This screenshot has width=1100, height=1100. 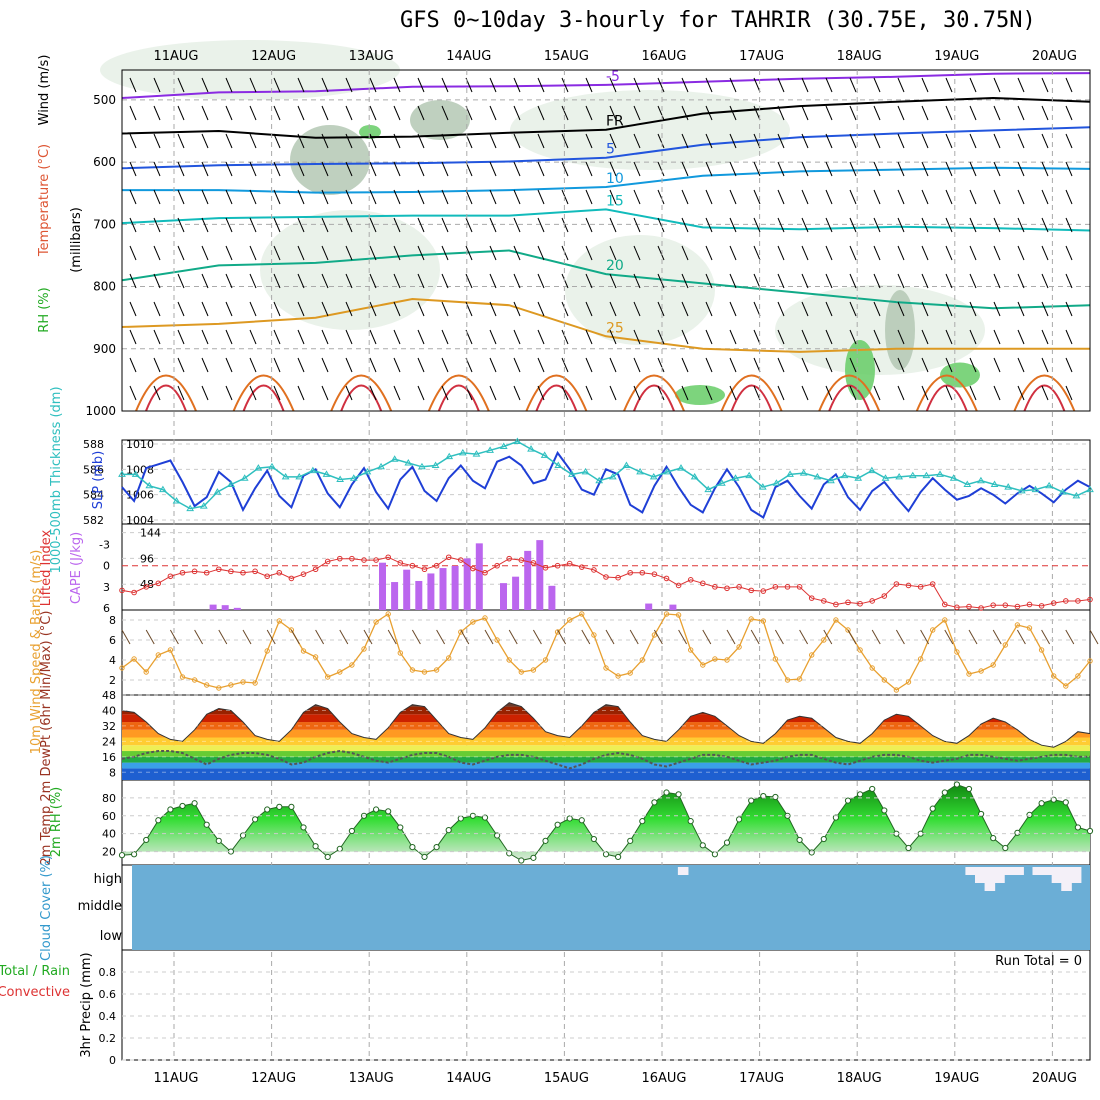 I want to click on wind-tick: 8, so click(x=112, y=620).